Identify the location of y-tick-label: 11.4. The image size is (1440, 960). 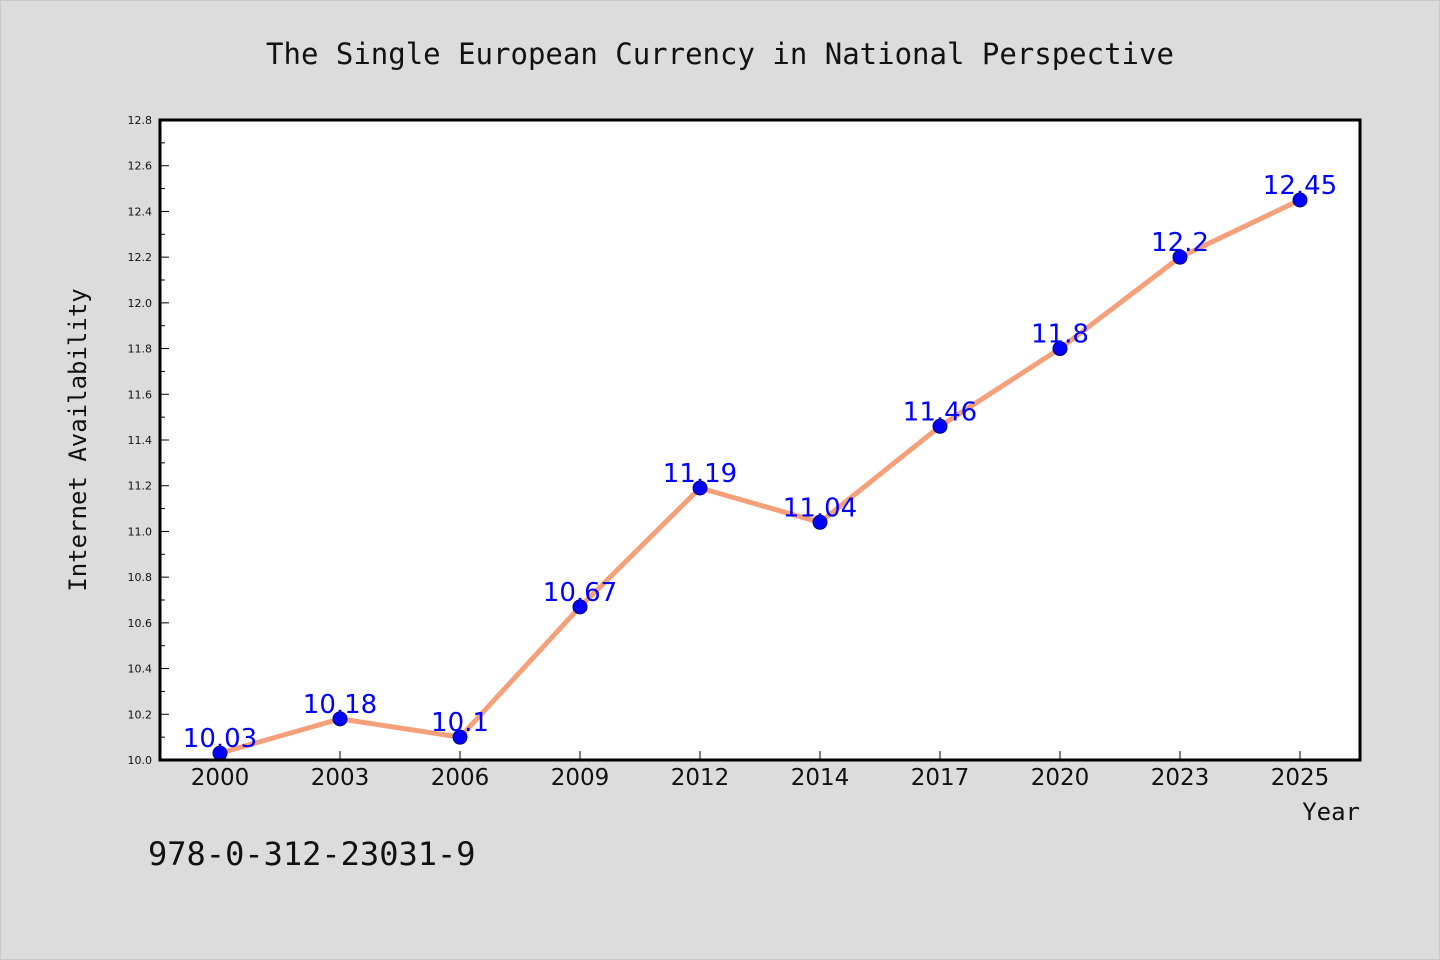
(140, 440).